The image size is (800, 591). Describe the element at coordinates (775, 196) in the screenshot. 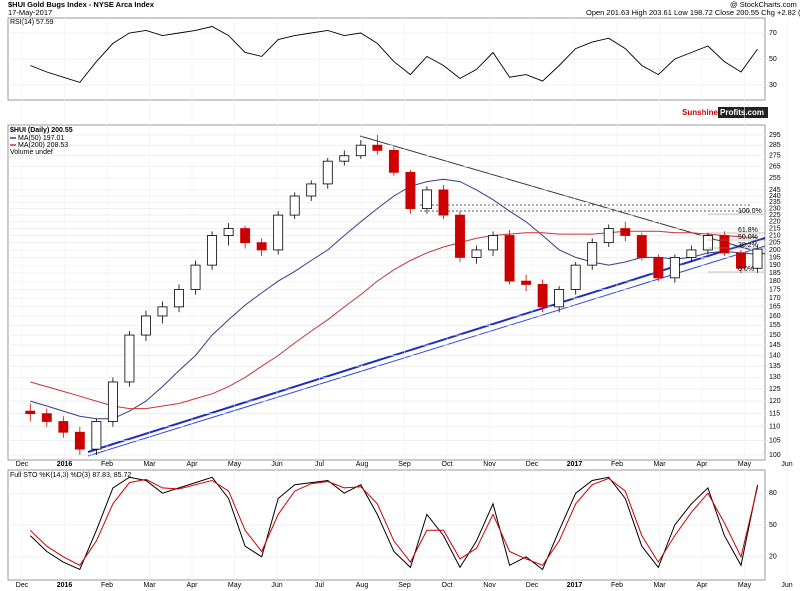

I see `y-tick-label: 240` at that location.